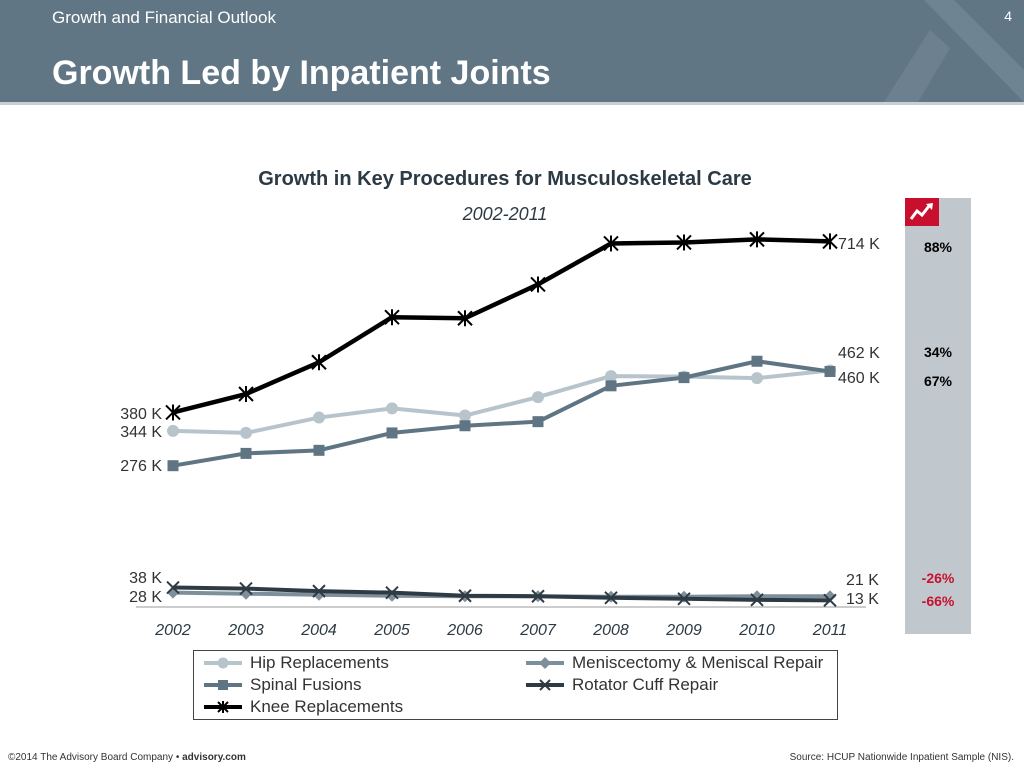 Image resolution: width=1024 pixels, height=768 pixels. I want to click on label-meniscus-2002: 28 K, so click(145, 597).